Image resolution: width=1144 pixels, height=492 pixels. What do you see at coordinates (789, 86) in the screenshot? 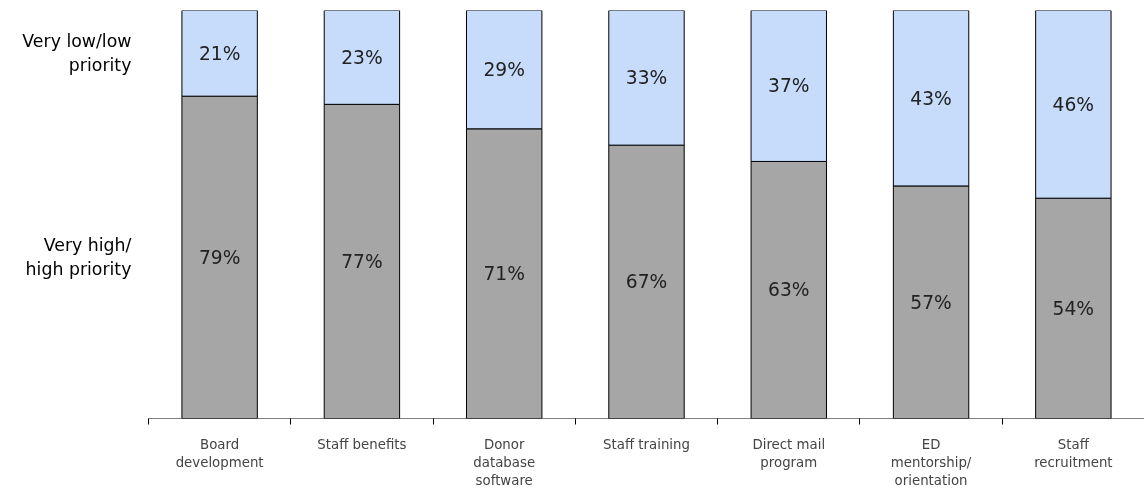
I see `data-label: 37%` at bounding box center [789, 86].